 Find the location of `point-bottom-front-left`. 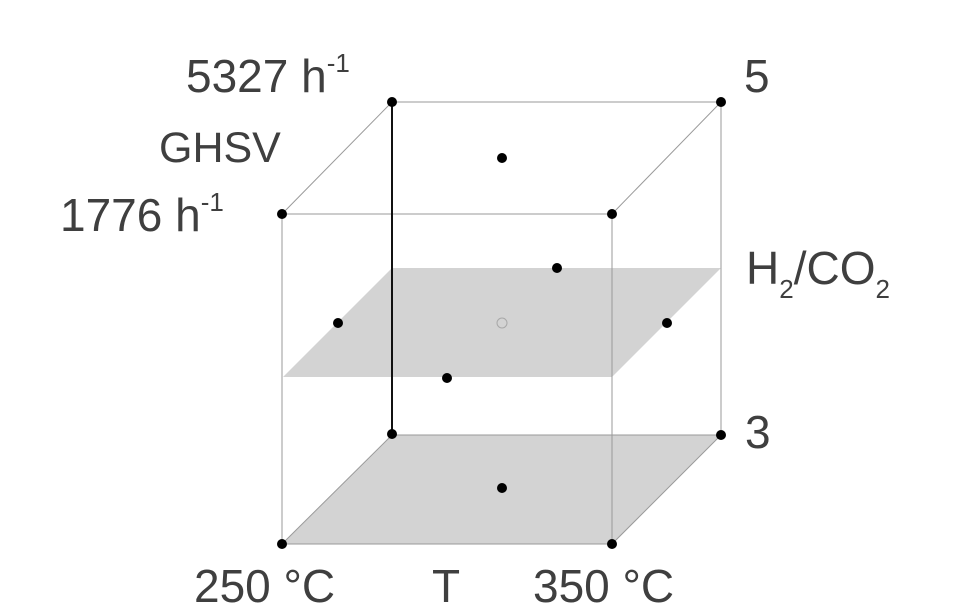

point-bottom-front-left is located at coordinates (282, 544).